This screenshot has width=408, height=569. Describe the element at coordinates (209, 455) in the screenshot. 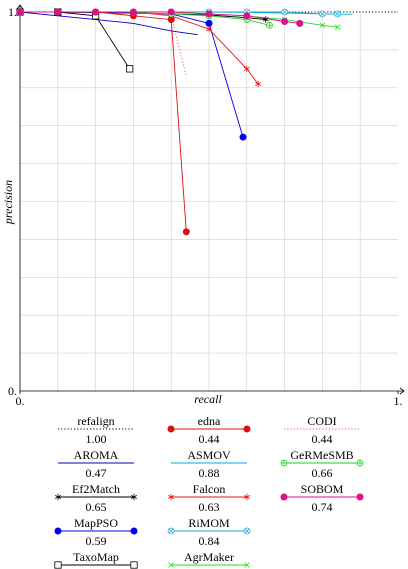

I see `legend-label: ASMOV` at that location.